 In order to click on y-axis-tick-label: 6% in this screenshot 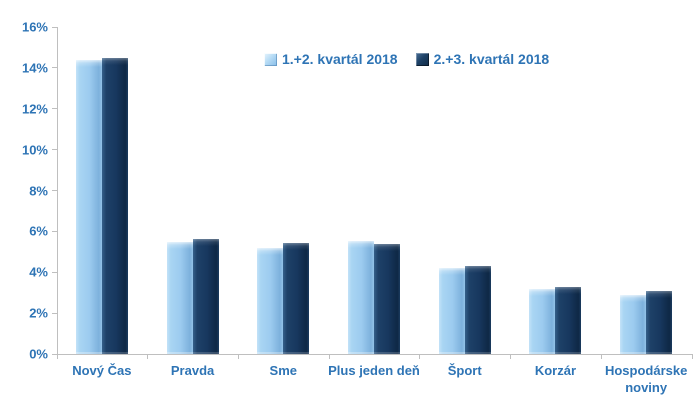, I will do `click(38, 231)`.